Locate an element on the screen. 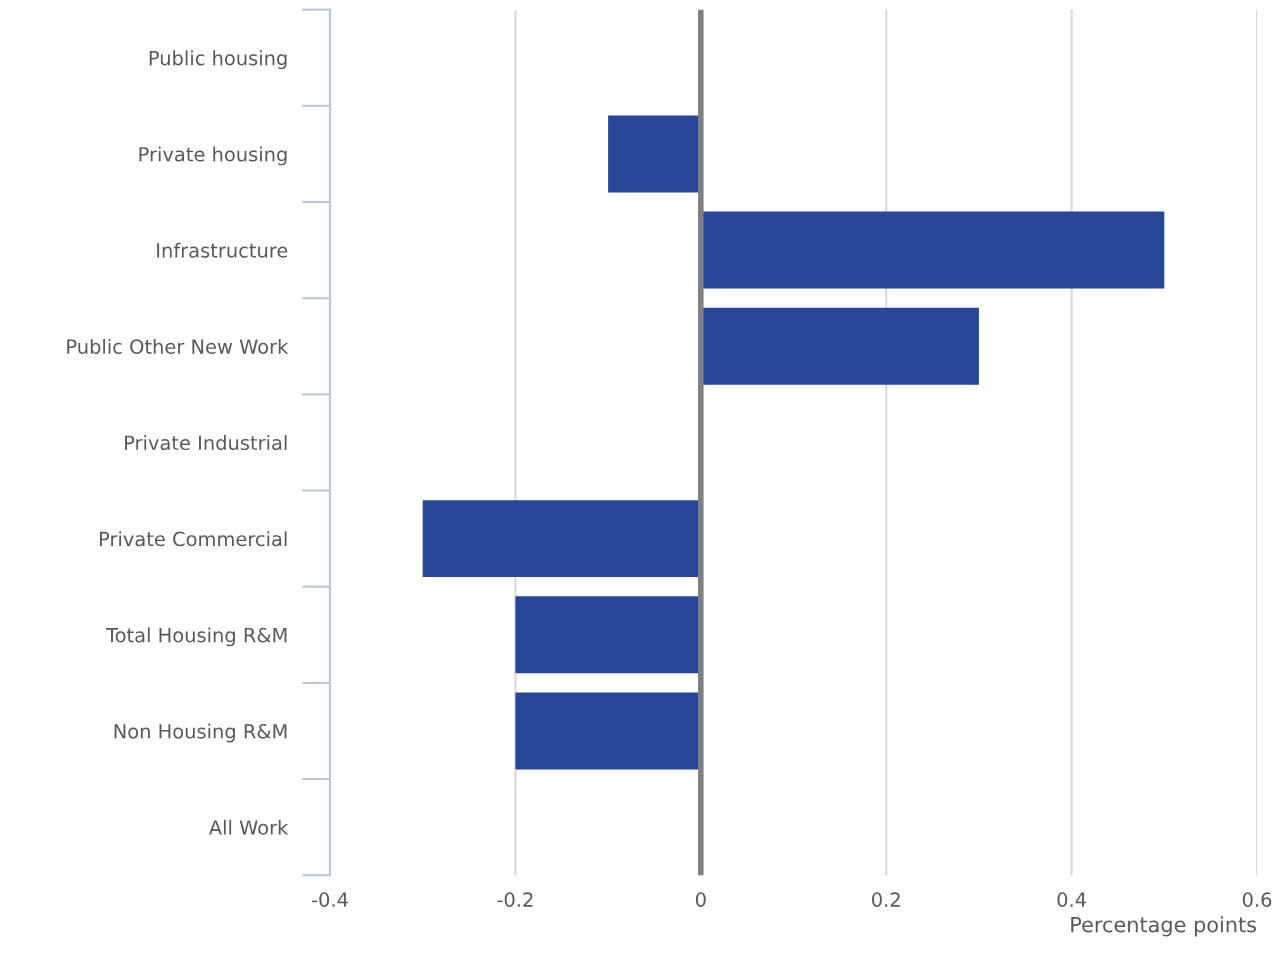 Image resolution: width=1284 pixels, height=965 pixels. y-tick-label: Public Other New Work is located at coordinates (178, 346).